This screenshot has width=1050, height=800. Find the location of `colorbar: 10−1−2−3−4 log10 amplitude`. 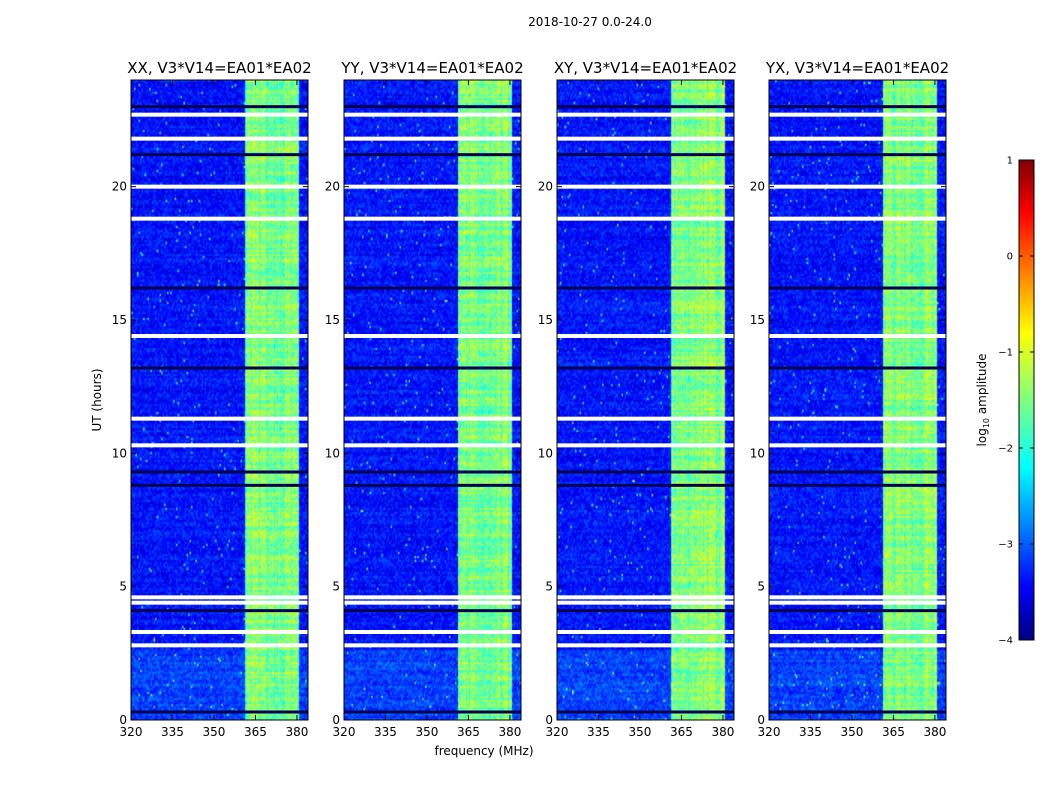

colorbar: 10−1−2−3−4 log10 amplitude is located at coordinates (1005, 401).